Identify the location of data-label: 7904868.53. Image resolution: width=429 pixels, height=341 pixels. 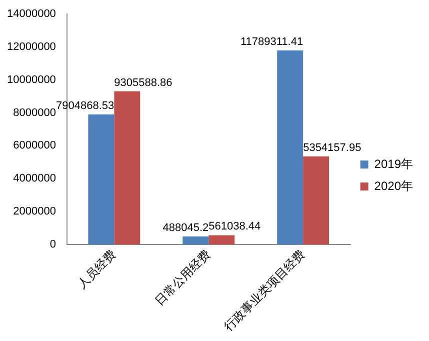
(85, 106).